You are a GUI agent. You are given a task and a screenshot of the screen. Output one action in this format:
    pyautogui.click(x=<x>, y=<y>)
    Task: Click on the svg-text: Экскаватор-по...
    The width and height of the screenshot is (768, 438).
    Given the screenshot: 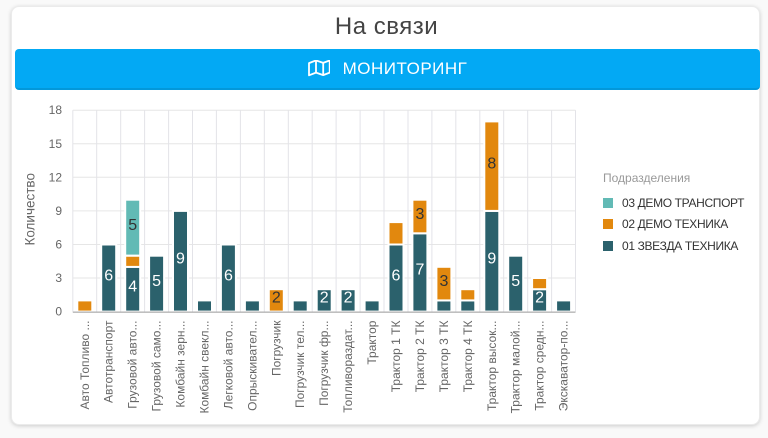 What is the action you would take?
    pyautogui.click(x=564, y=366)
    